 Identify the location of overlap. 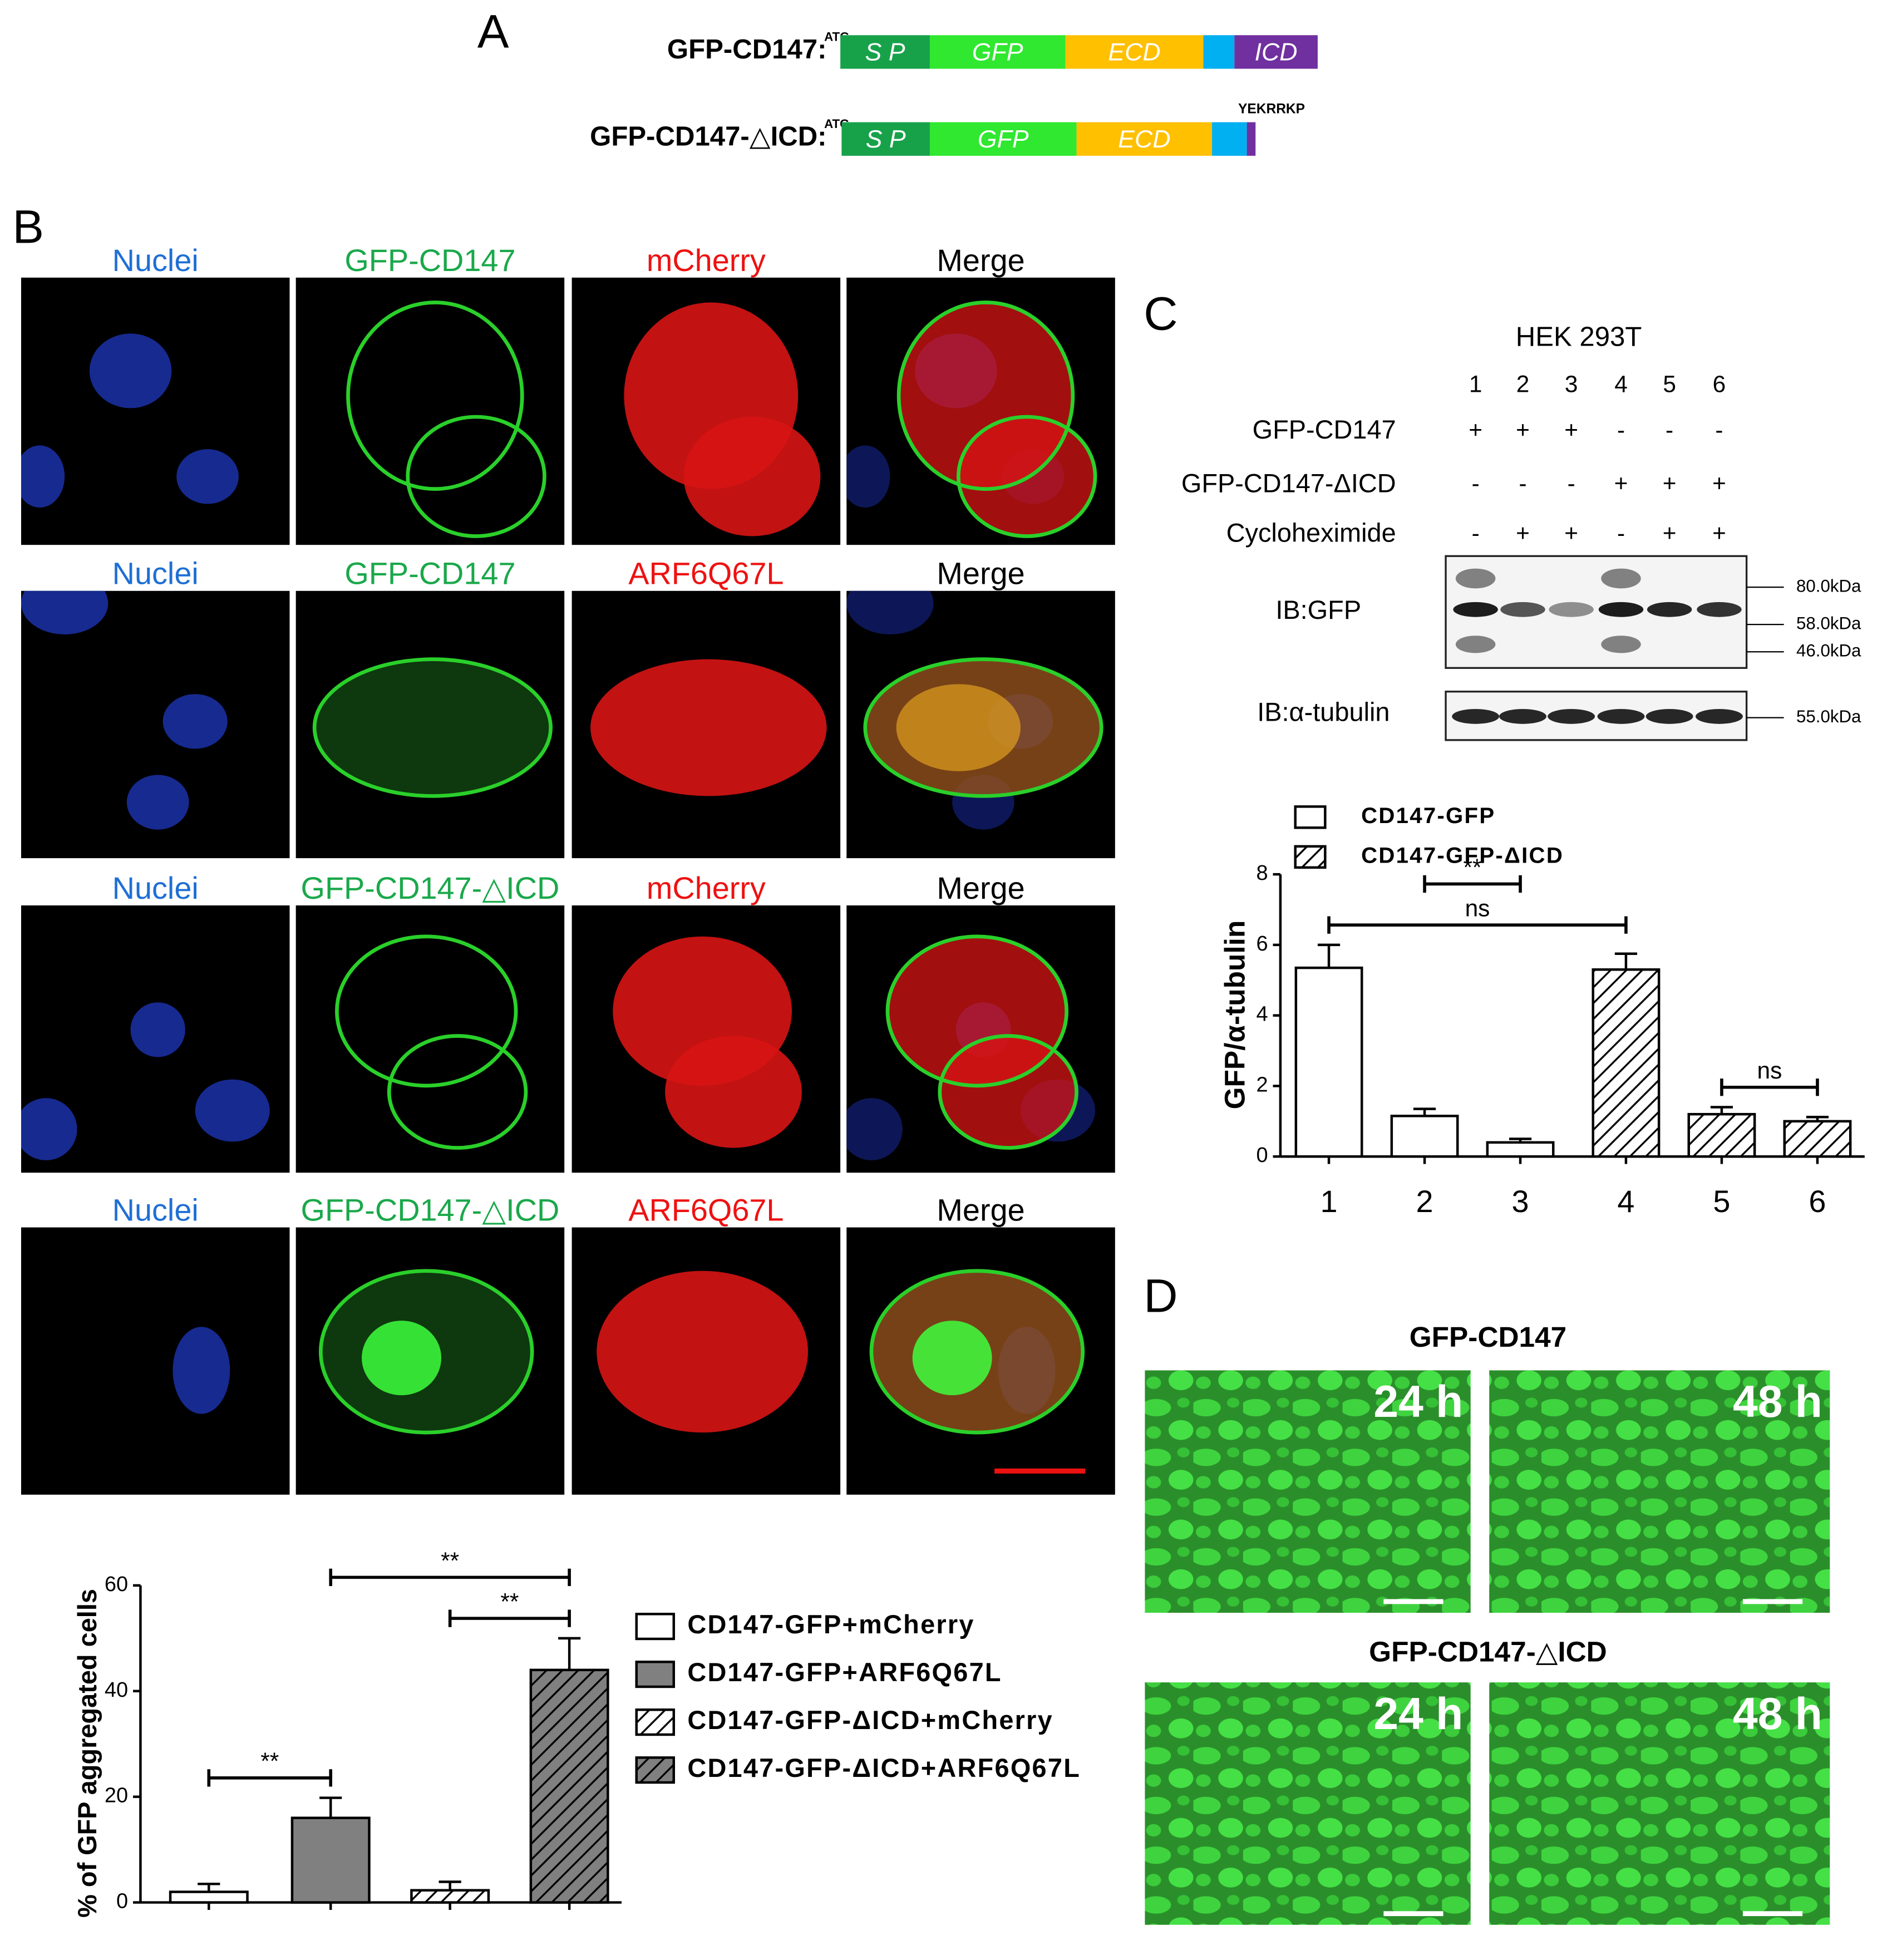
(958, 727).